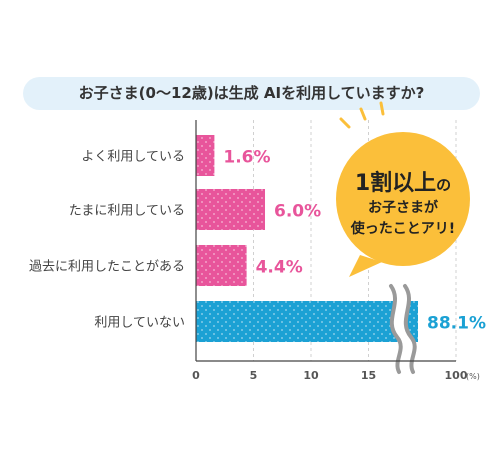 The height and width of the screenshot is (455, 500). I want to click on callout-bubble: 1割以上の お子さまが 使ったことアリ!, so click(403, 189).